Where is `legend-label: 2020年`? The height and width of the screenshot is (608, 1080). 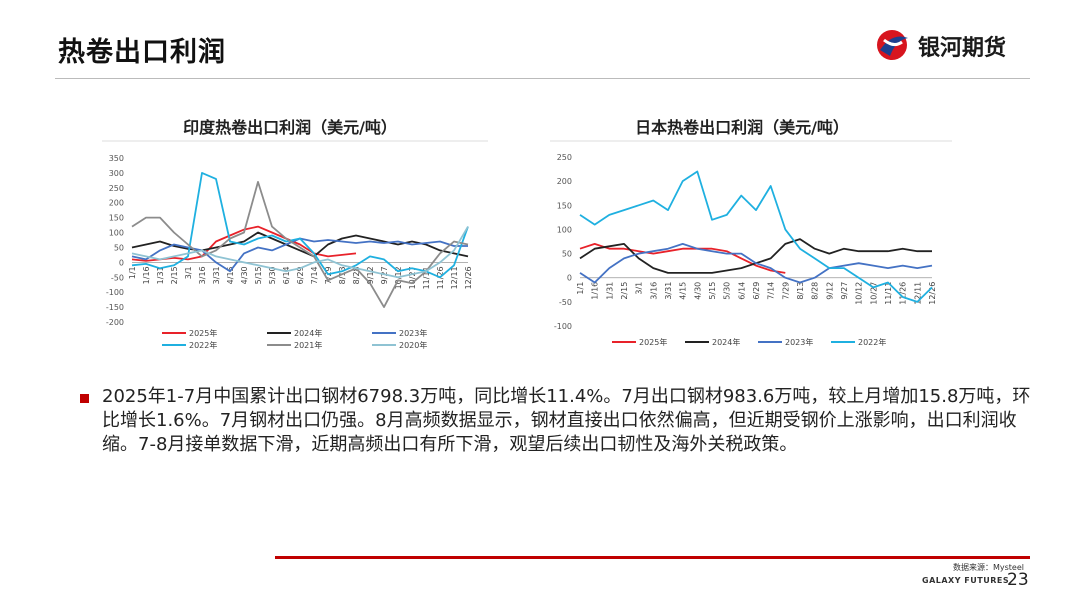
legend-label: 2020年 is located at coordinates (413, 345).